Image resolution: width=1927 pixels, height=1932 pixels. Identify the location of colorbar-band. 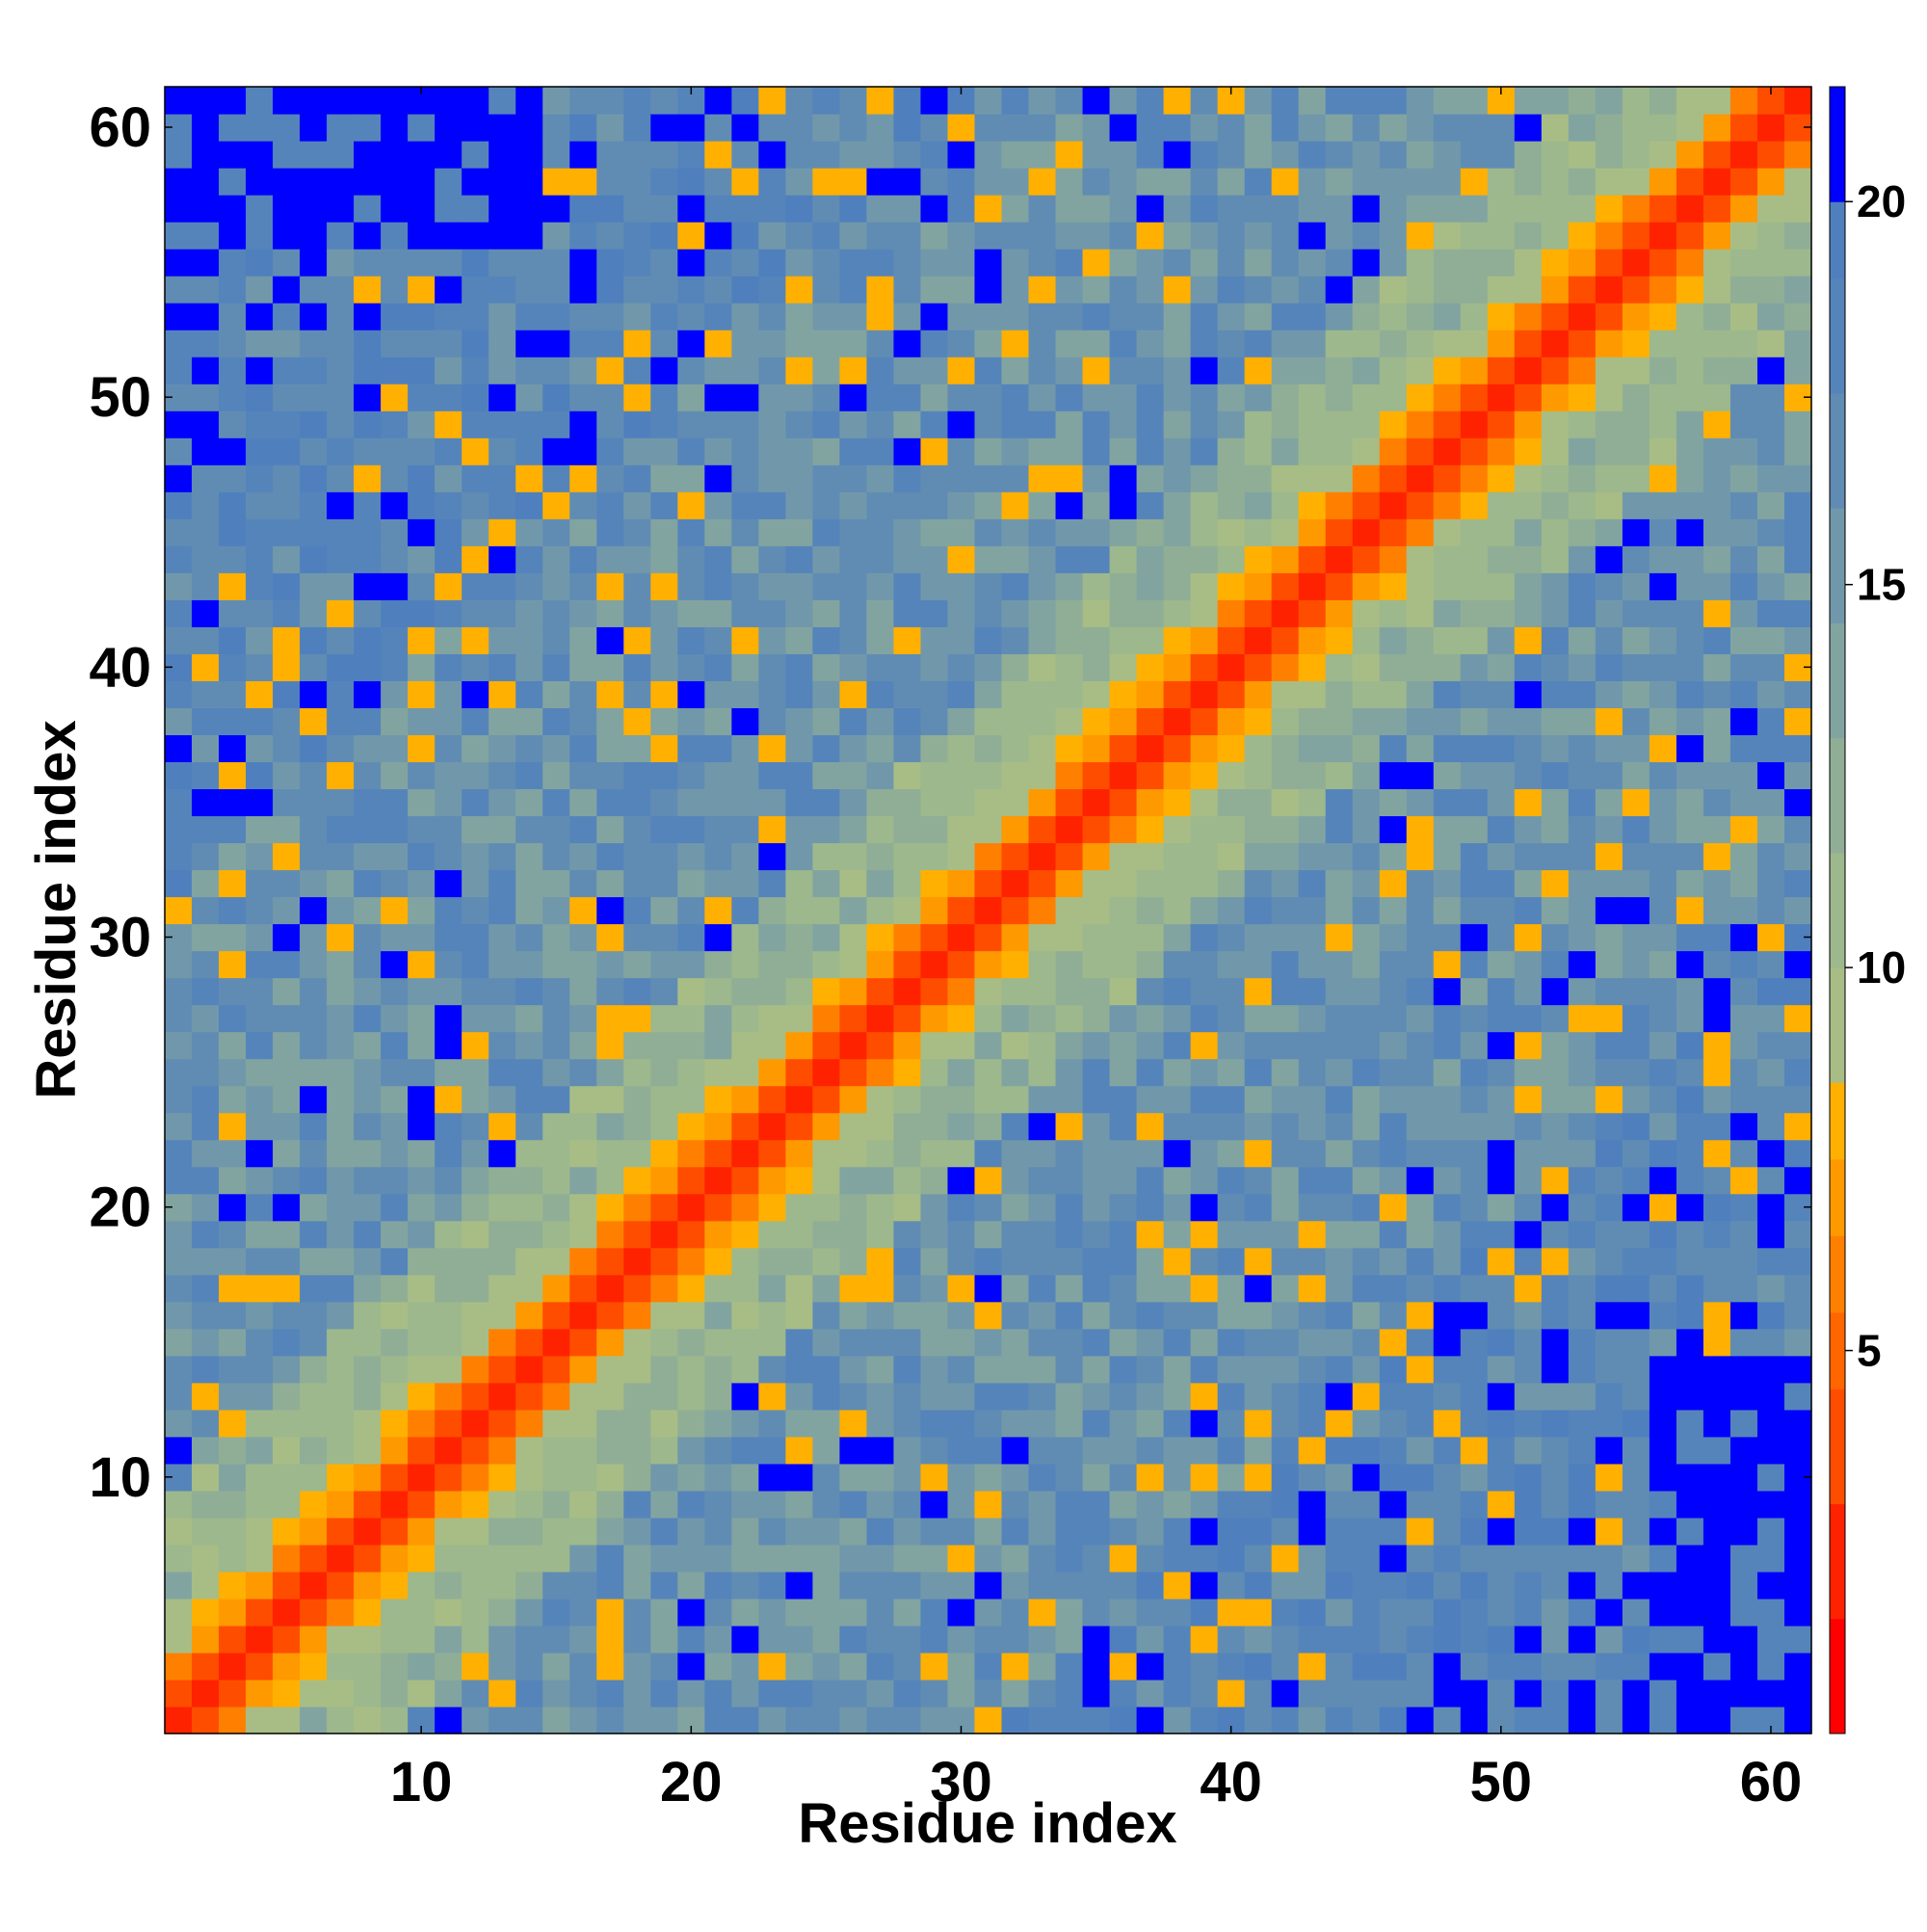
(1838, 1121).